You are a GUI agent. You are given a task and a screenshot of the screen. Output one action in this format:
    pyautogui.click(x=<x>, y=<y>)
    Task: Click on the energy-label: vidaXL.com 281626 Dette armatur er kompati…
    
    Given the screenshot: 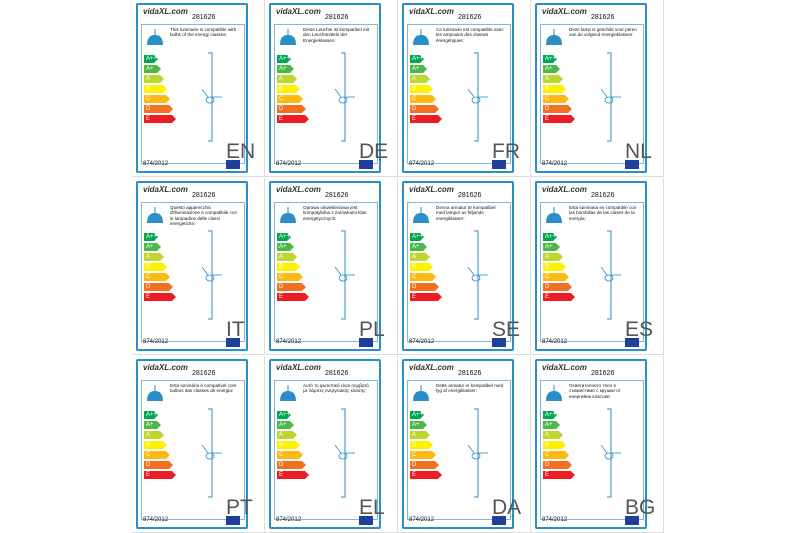 What is the action you would take?
    pyautogui.click(x=458, y=444)
    